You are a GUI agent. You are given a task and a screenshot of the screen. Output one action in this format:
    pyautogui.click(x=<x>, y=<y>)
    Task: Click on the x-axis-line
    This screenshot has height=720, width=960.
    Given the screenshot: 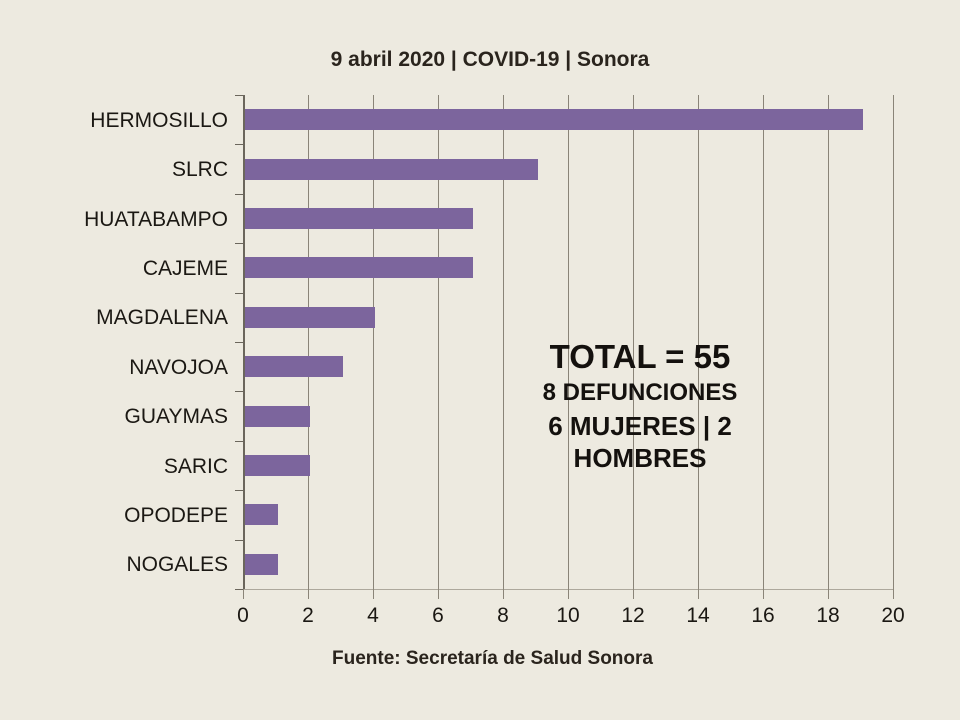 What is the action you would take?
    pyautogui.click(x=565, y=589)
    